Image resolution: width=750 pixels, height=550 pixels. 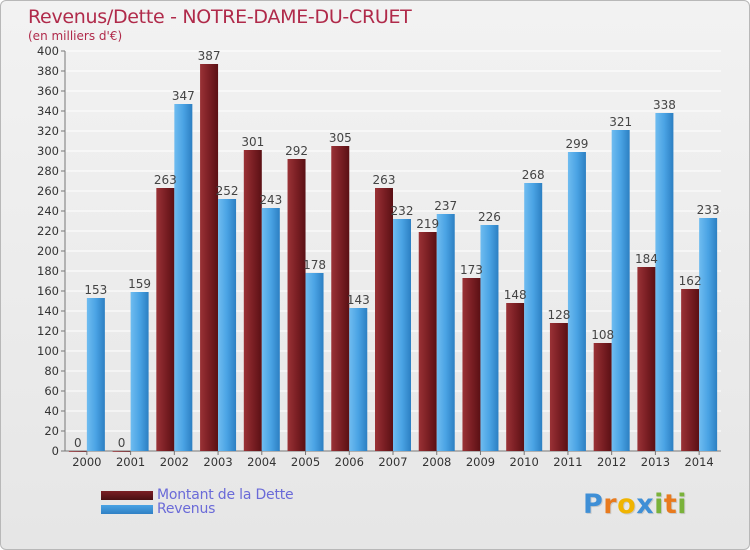 What do you see at coordinates (139, 284) in the screenshot?
I see `data-label-revenus: 159` at bounding box center [139, 284].